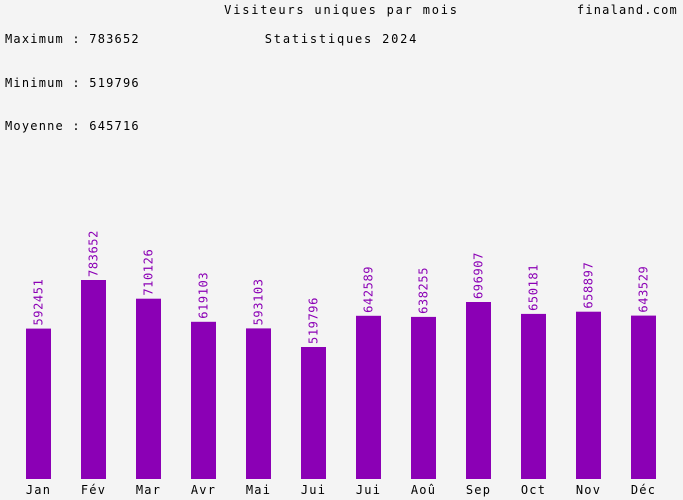 The width and height of the screenshot is (683, 500). What do you see at coordinates (258, 490) in the screenshot?
I see `x-tick-label-4: Mai` at bounding box center [258, 490].